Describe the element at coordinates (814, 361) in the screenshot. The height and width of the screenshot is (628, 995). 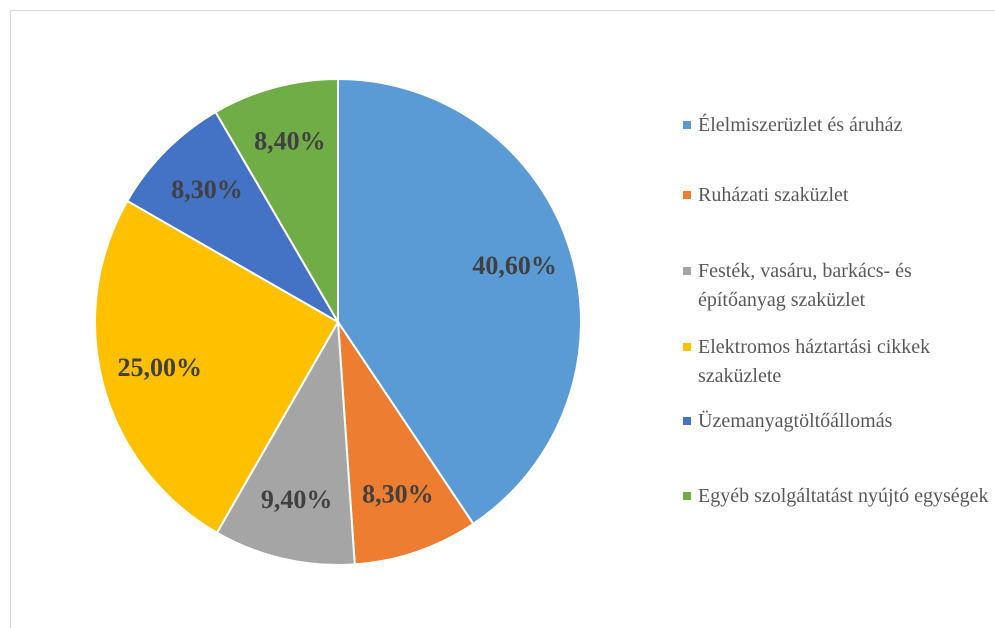
I see `legend-label: Elektromos háztartási cikkek szaküzlete` at that location.